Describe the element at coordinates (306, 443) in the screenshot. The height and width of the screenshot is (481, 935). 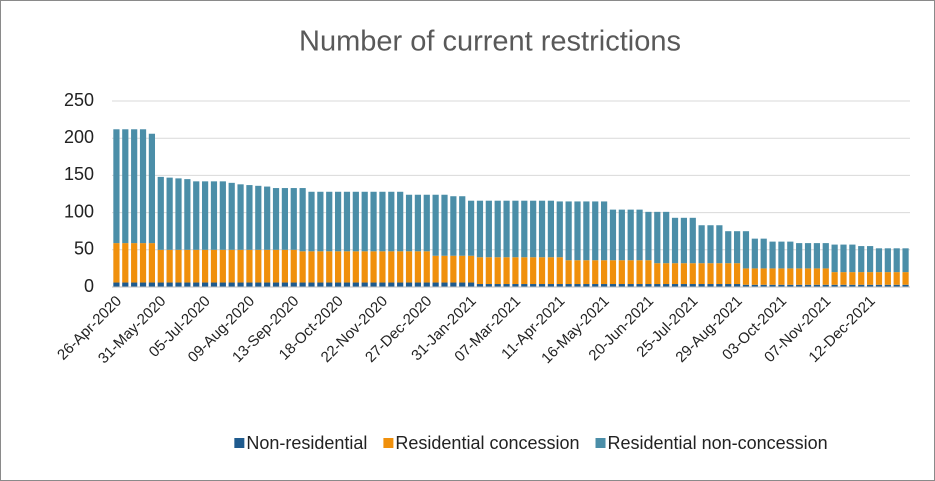
I see `legend-label: Non-residential` at that location.